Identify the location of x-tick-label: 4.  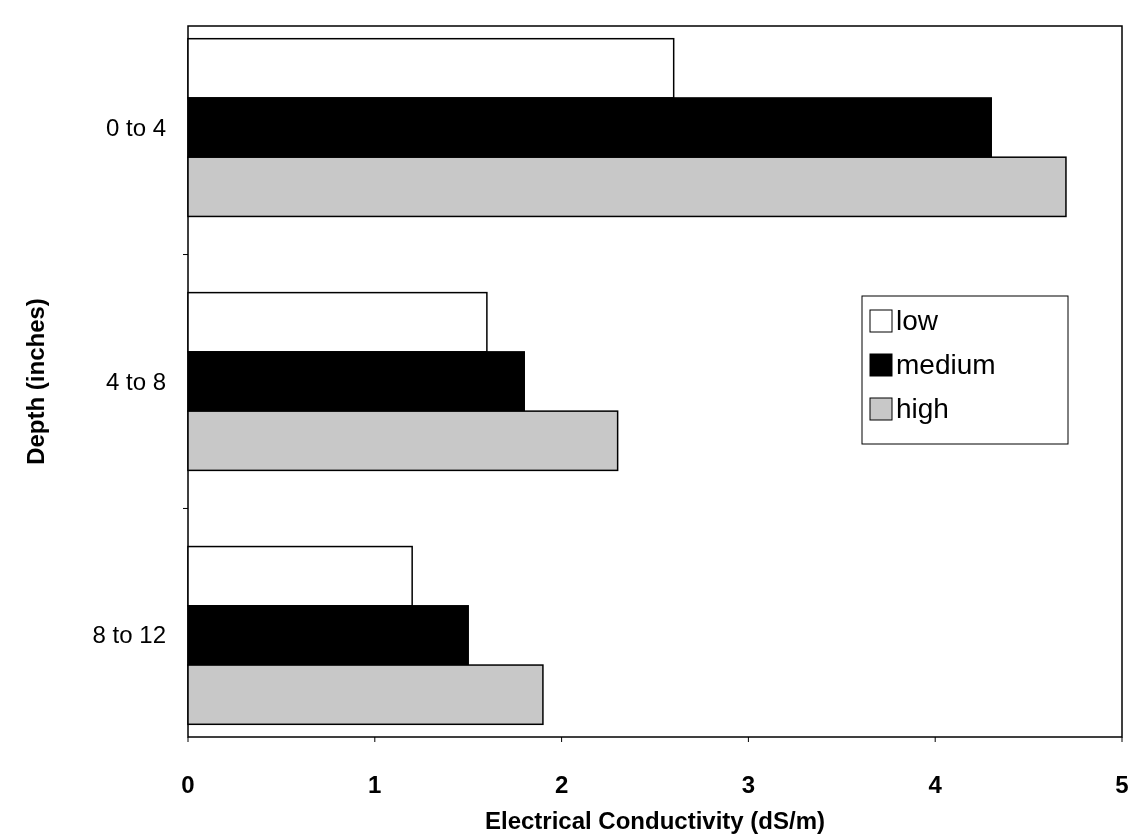
(935, 784).